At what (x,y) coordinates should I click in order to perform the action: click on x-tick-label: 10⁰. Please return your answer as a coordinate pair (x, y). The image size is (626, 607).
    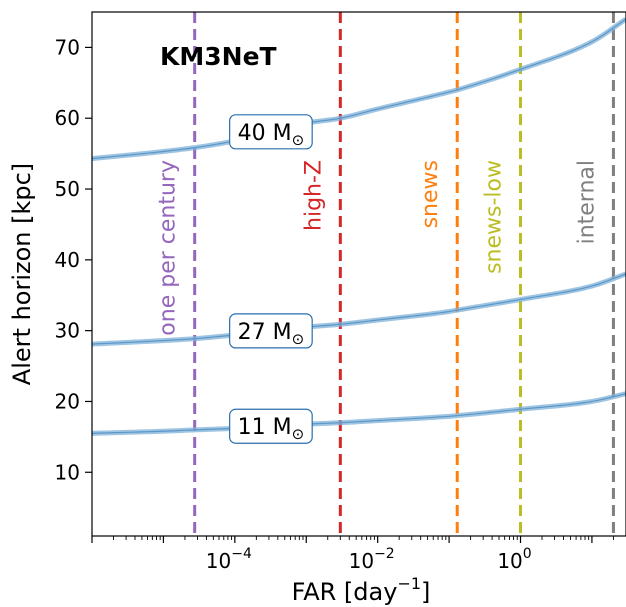
    Looking at the image, I should click on (514, 559).